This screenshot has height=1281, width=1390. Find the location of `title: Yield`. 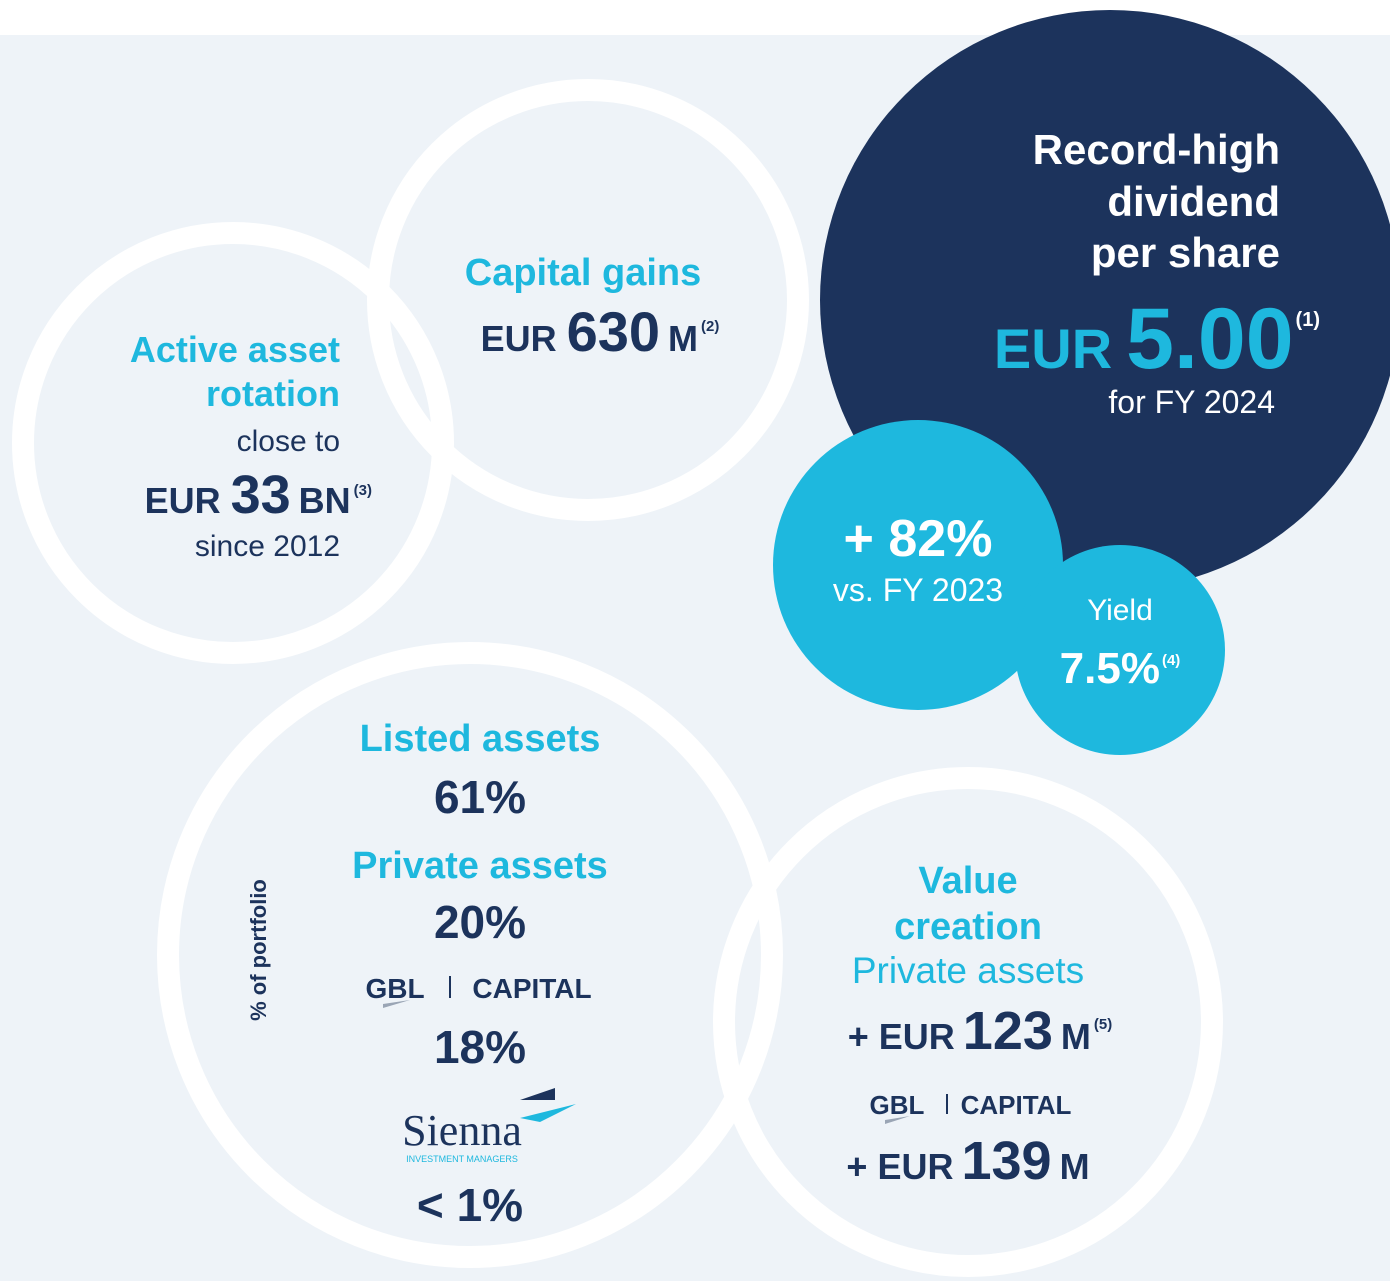

title: Yield is located at coordinates (1120, 610).